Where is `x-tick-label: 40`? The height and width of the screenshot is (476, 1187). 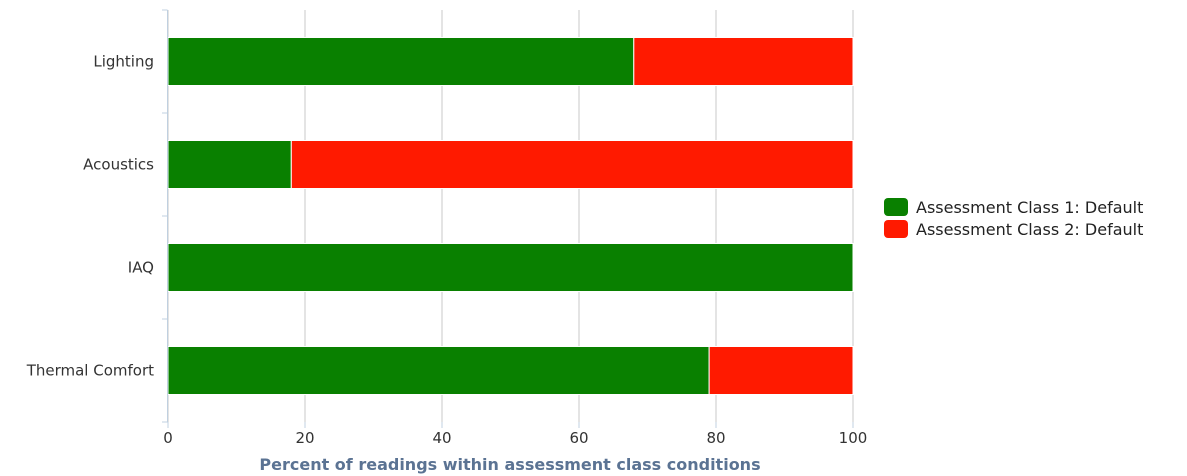
x-tick-label: 40 is located at coordinates (441, 438).